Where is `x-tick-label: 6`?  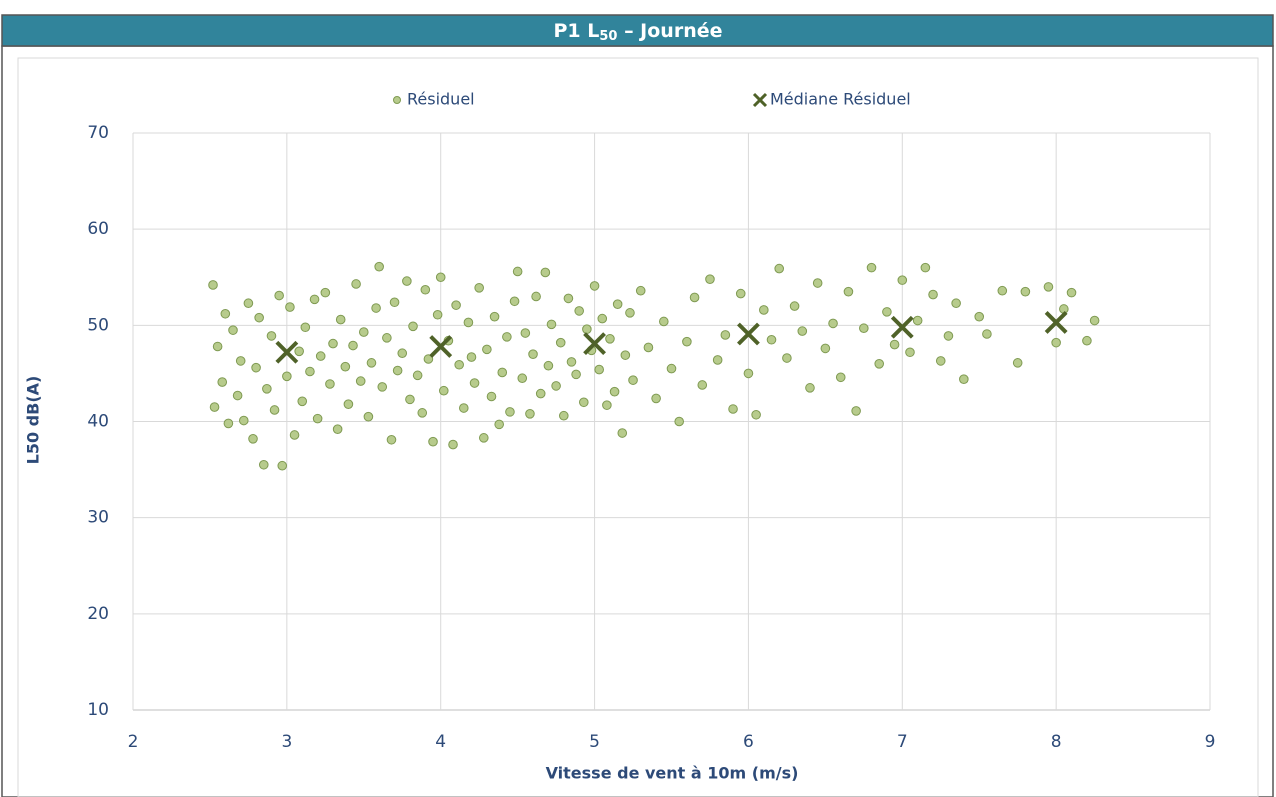 x-tick-label: 6 is located at coordinates (748, 742).